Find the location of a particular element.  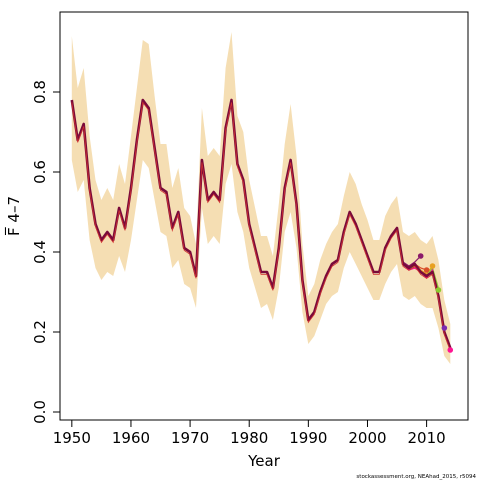

footer-credit: stockassessment.org, NEAhad_2015, r5094 is located at coordinates (416, 477).